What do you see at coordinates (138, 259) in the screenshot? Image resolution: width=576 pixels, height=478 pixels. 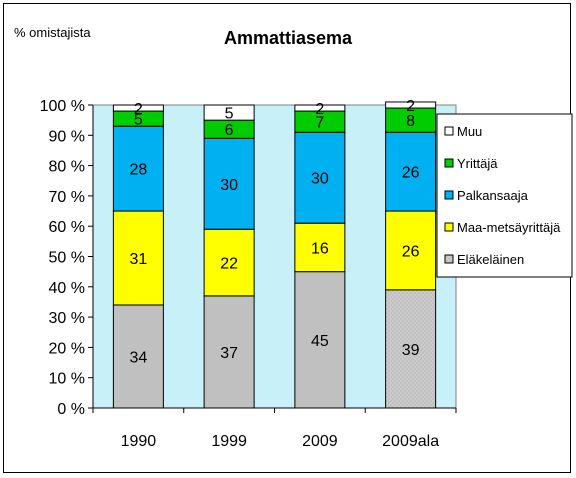 I see `data-label: 31` at bounding box center [138, 259].